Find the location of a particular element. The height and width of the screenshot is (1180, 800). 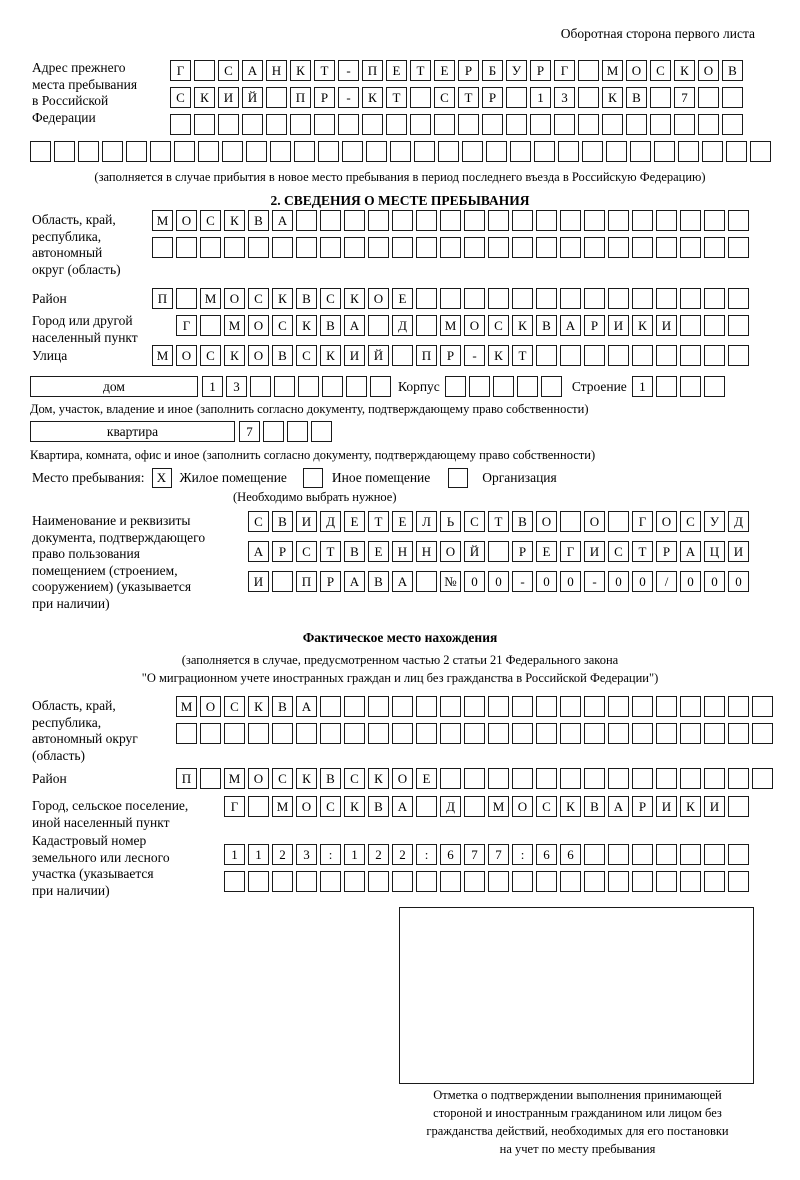

prev-address-row-1-cell-9: Е is located at coordinates (396, 70).